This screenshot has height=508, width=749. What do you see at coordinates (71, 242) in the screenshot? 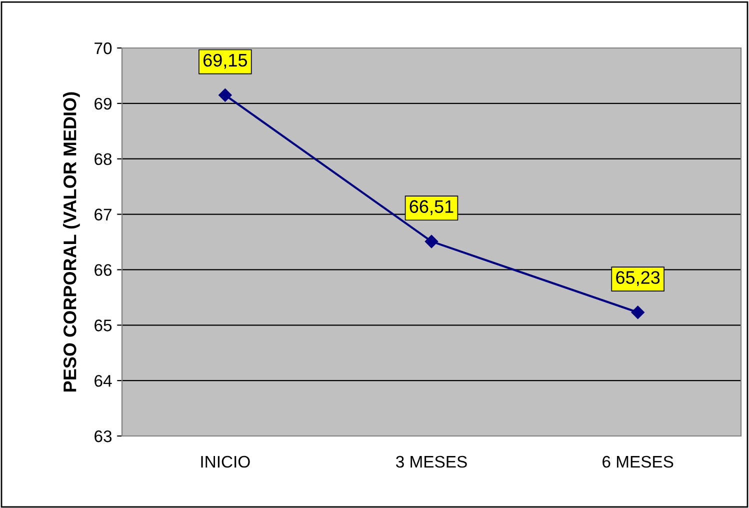
I see `y-axis-title: PESO CORPORAL (VALOR MEDIO)` at bounding box center [71, 242].